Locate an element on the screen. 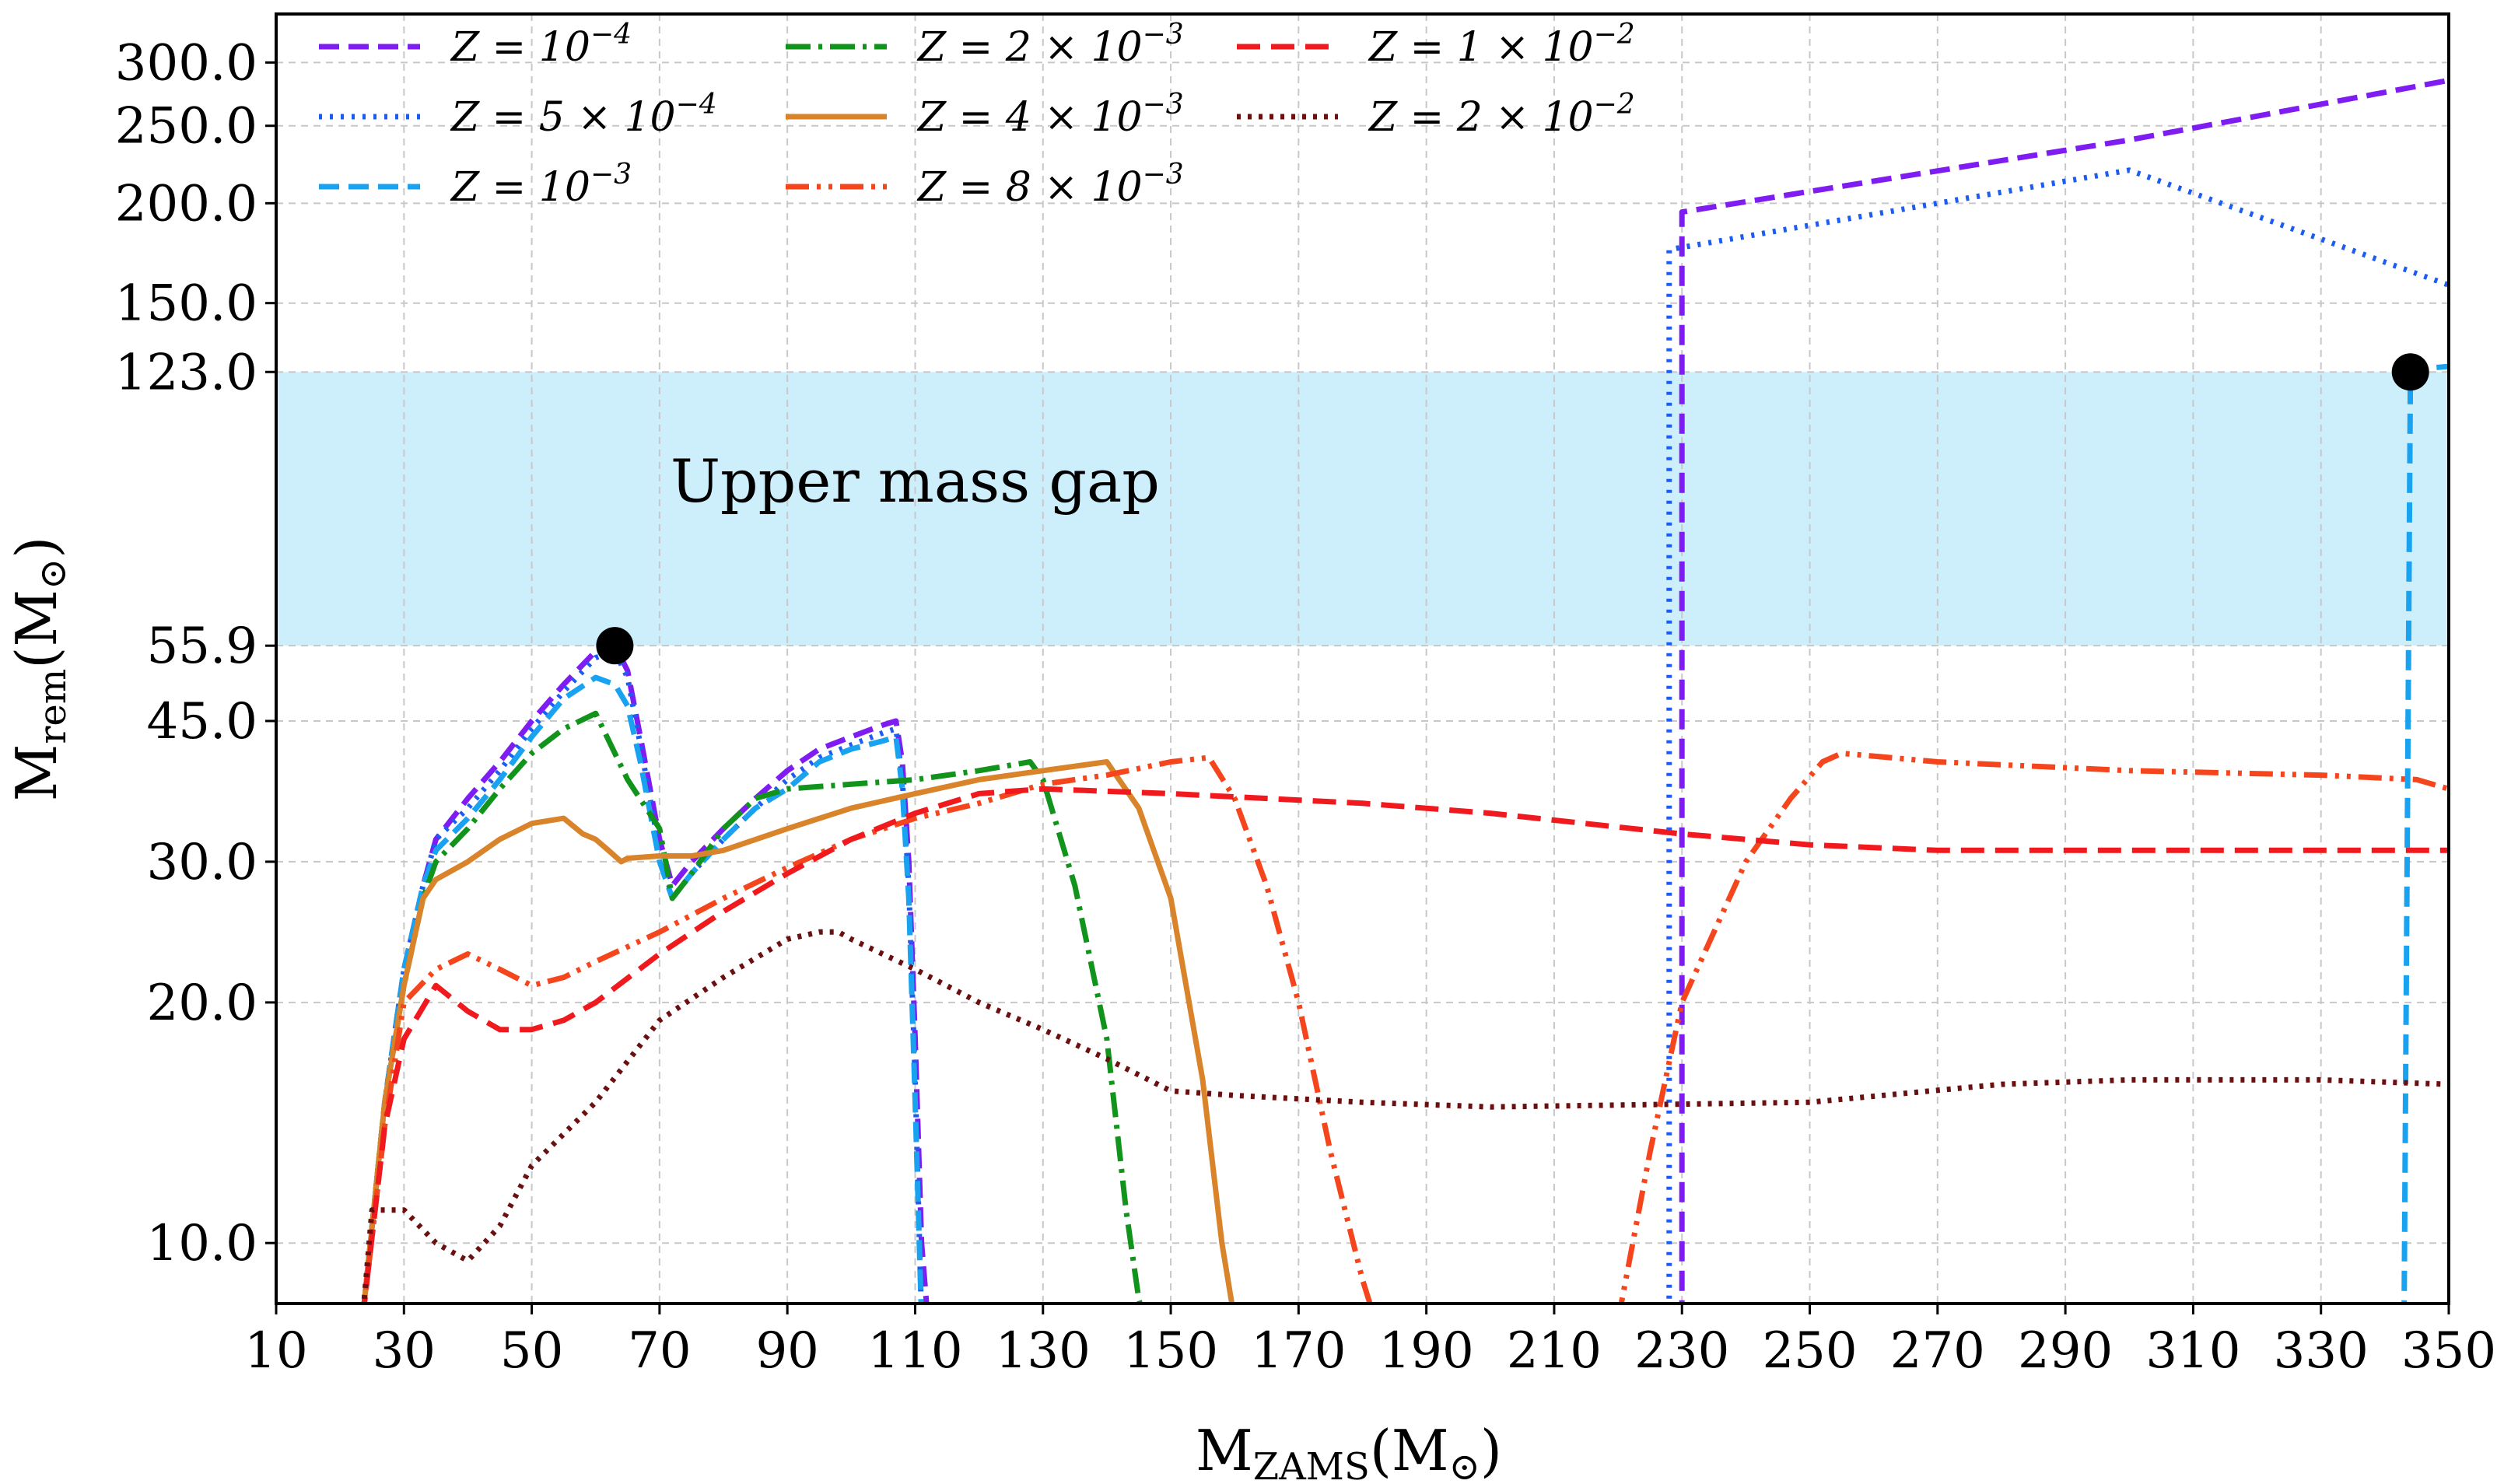  legend-label: Z = 2 × 10−2 is located at coordinates (1501, 115).